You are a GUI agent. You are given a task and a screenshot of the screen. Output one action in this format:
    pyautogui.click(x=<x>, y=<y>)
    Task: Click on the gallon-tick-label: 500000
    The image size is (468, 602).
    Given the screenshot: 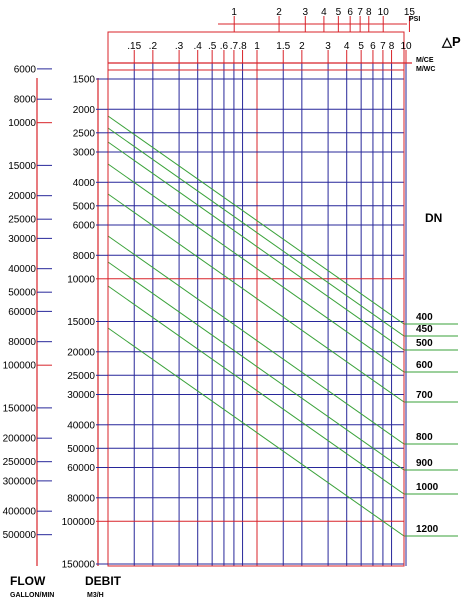 What is the action you would take?
    pyautogui.click(x=20, y=535)
    